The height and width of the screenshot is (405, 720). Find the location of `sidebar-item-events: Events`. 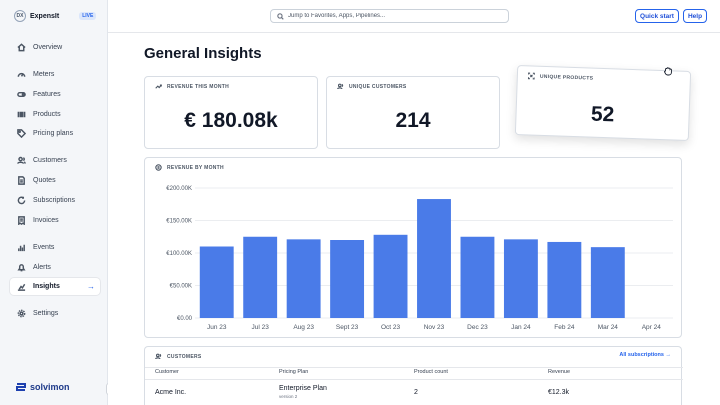

sidebar-item-events: Events is located at coordinates (55, 247).